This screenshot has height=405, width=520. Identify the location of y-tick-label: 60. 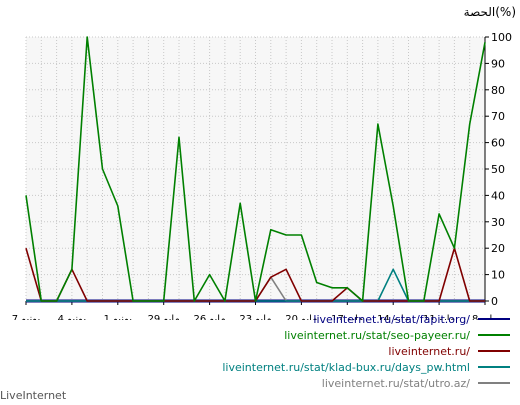
(498, 143).